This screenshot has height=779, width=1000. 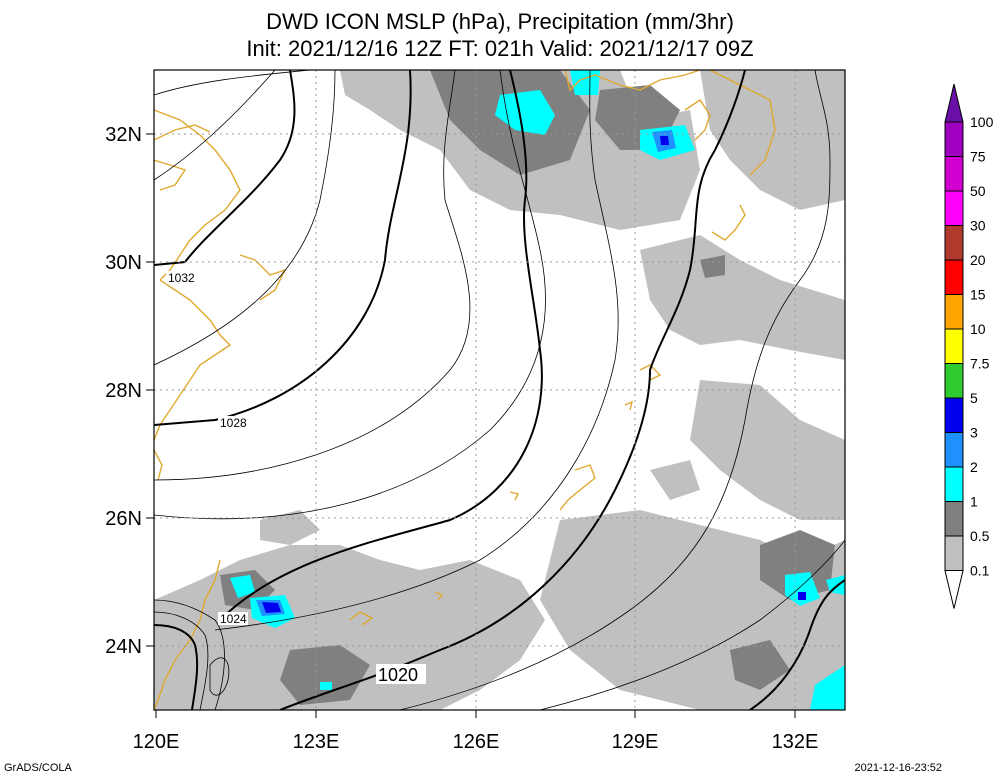 I want to click on lon-label: 132E, so click(x=795, y=742).